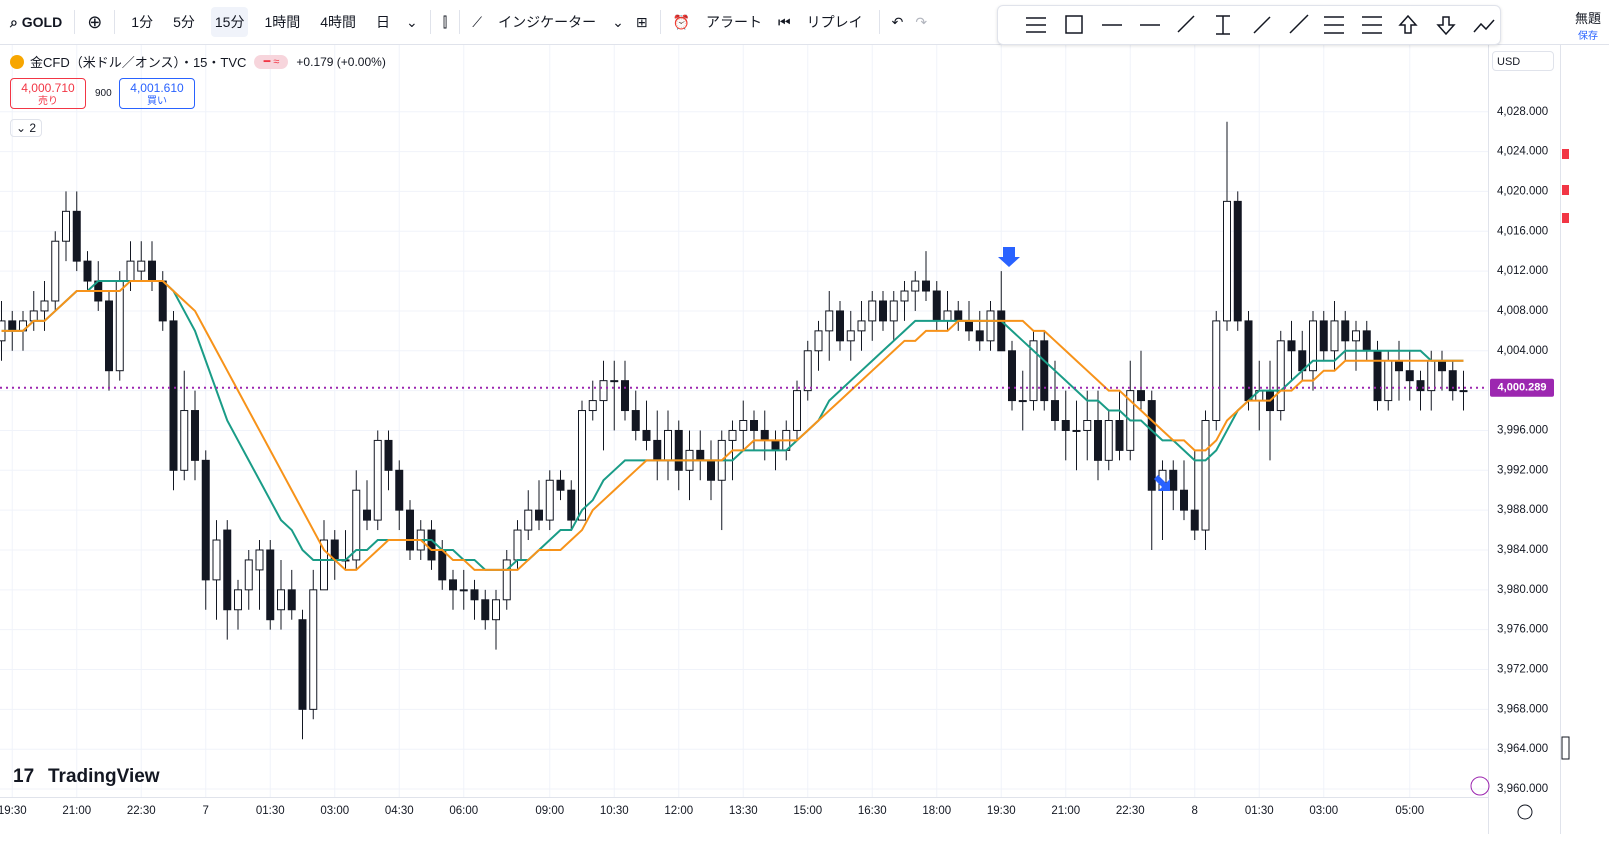  Describe the element at coordinates (184, 22) in the screenshot. I see `interval-button: 5分` at that location.